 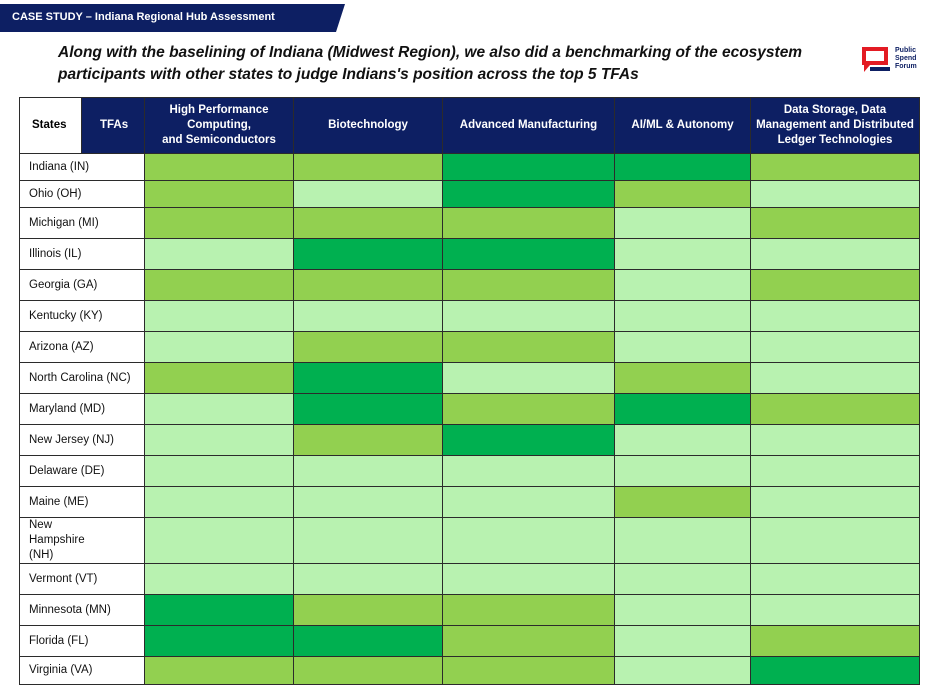 I want to click on state-name-cell: Florida (FL), so click(x=82, y=641).